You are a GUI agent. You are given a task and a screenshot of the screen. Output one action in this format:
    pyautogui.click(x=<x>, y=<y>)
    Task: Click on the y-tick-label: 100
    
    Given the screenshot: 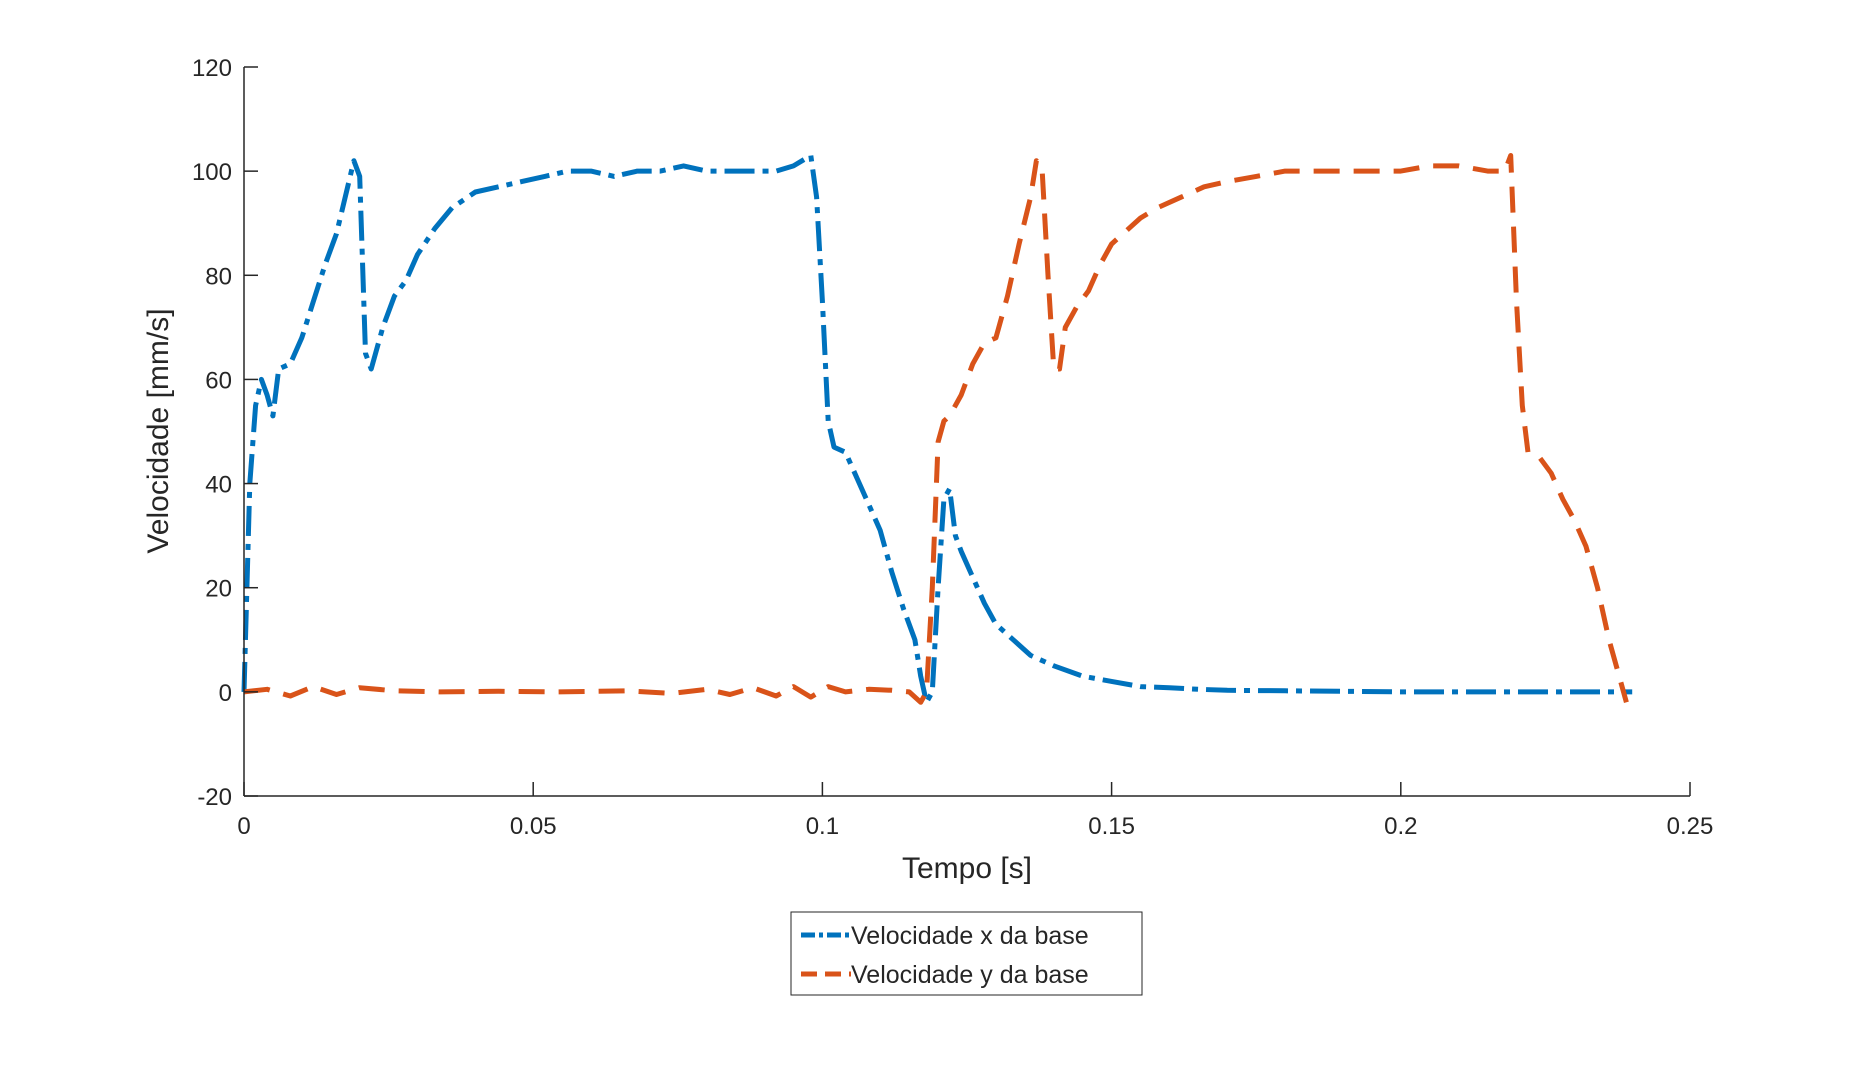 What is the action you would take?
    pyautogui.click(x=212, y=172)
    